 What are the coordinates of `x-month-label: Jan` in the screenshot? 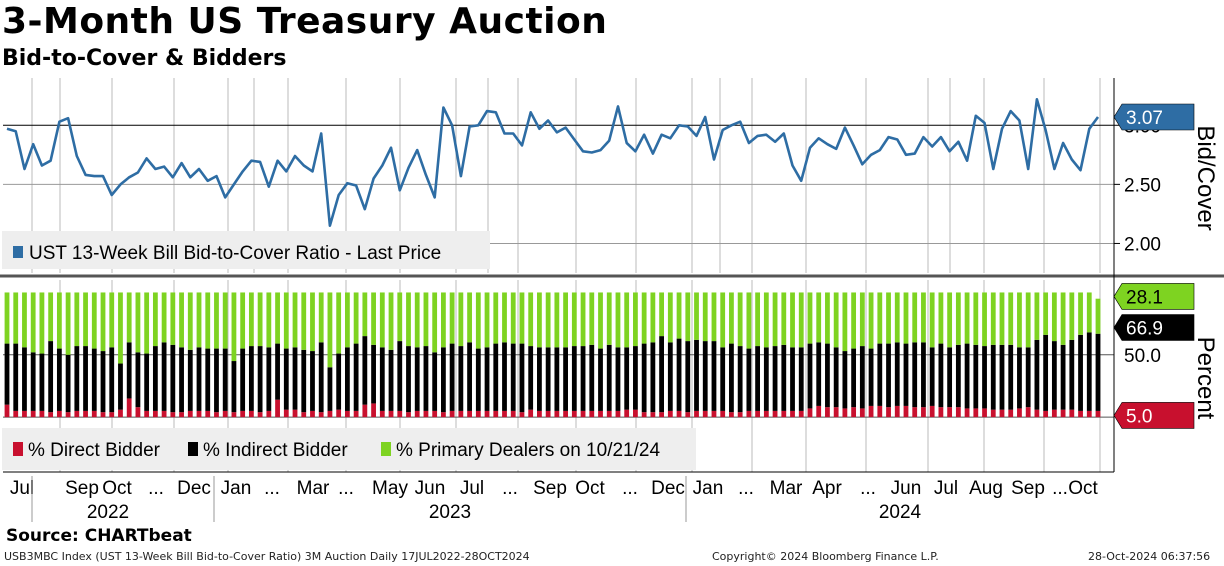 It's located at (708, 488).